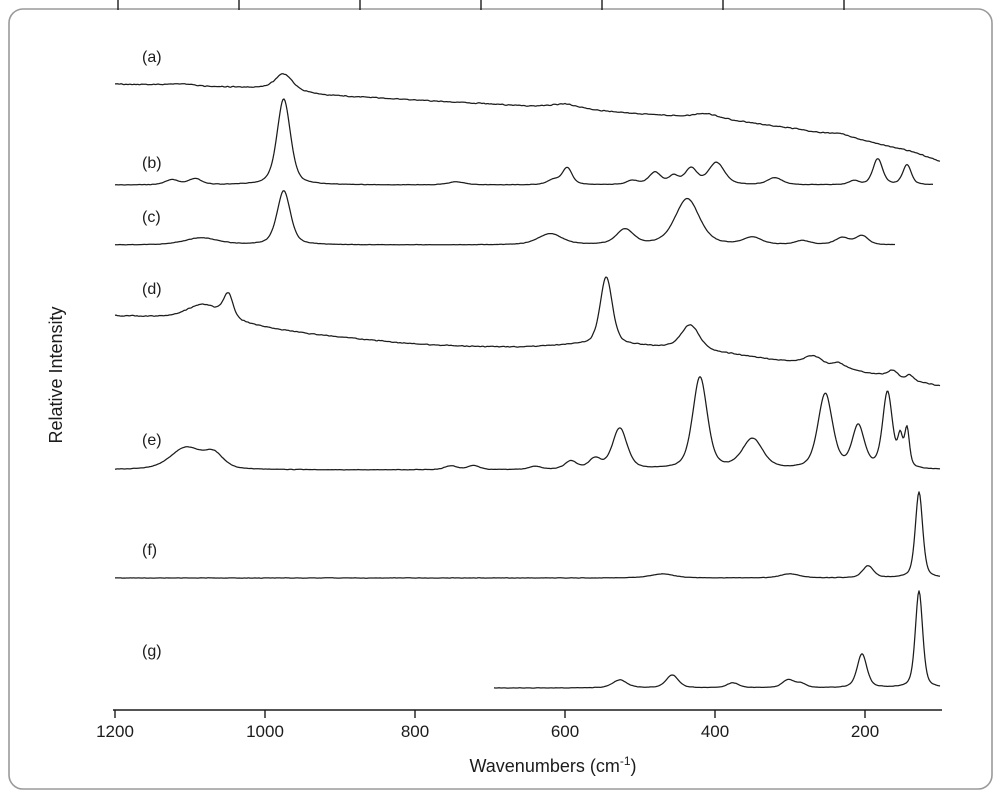  What do you see at coordinates (152, 651) in the screenshot?
I see `series-label-g: (g)` at bounding box center [152, 651].